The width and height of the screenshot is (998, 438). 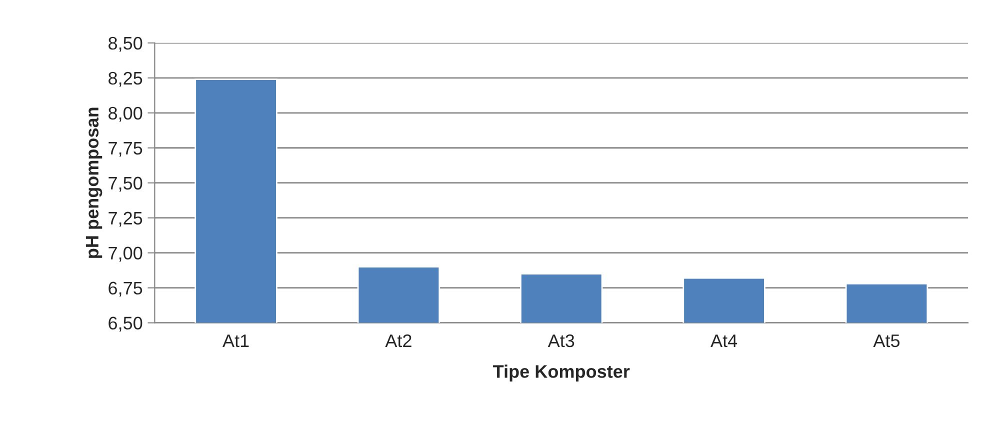 I want to click on x-axis-title: Tipe Komposter, so click(x=561, y=373).